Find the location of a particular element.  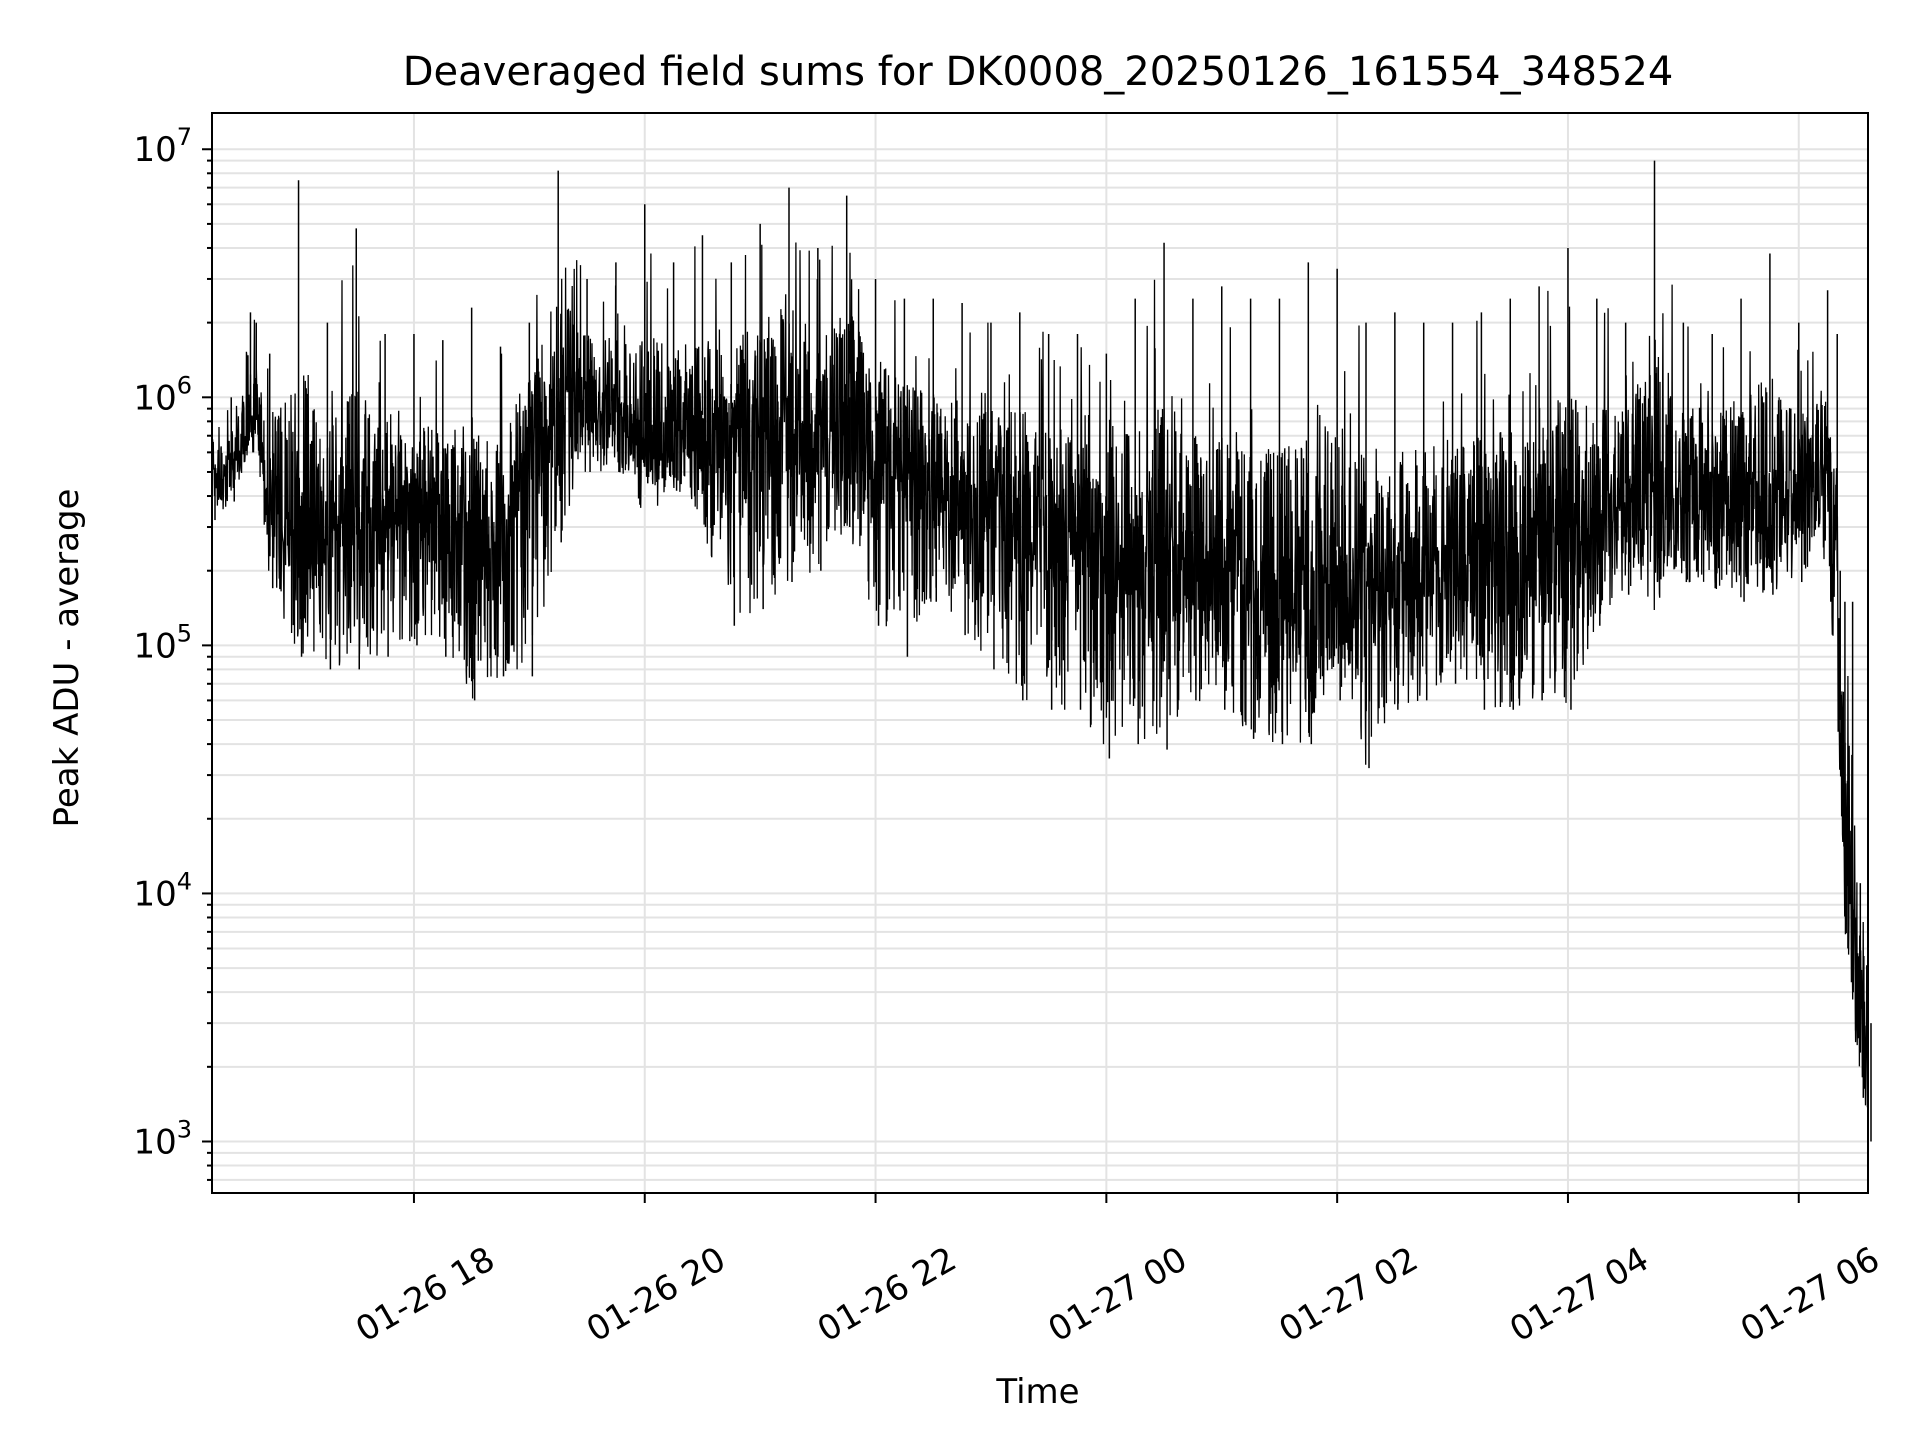

y-tick-exponent: 5 is located at coordinates (184, 633).